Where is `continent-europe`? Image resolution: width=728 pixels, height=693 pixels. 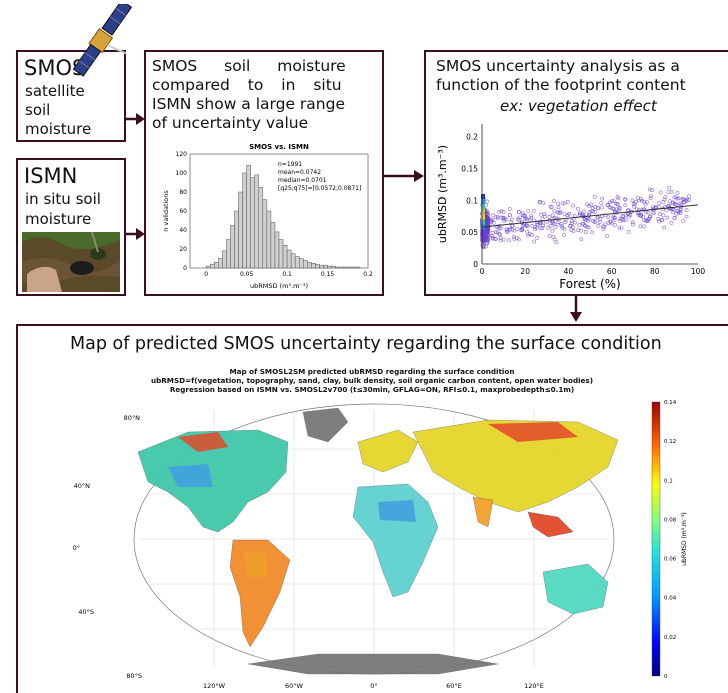 continent-europe is located at coordinates (388, 451).